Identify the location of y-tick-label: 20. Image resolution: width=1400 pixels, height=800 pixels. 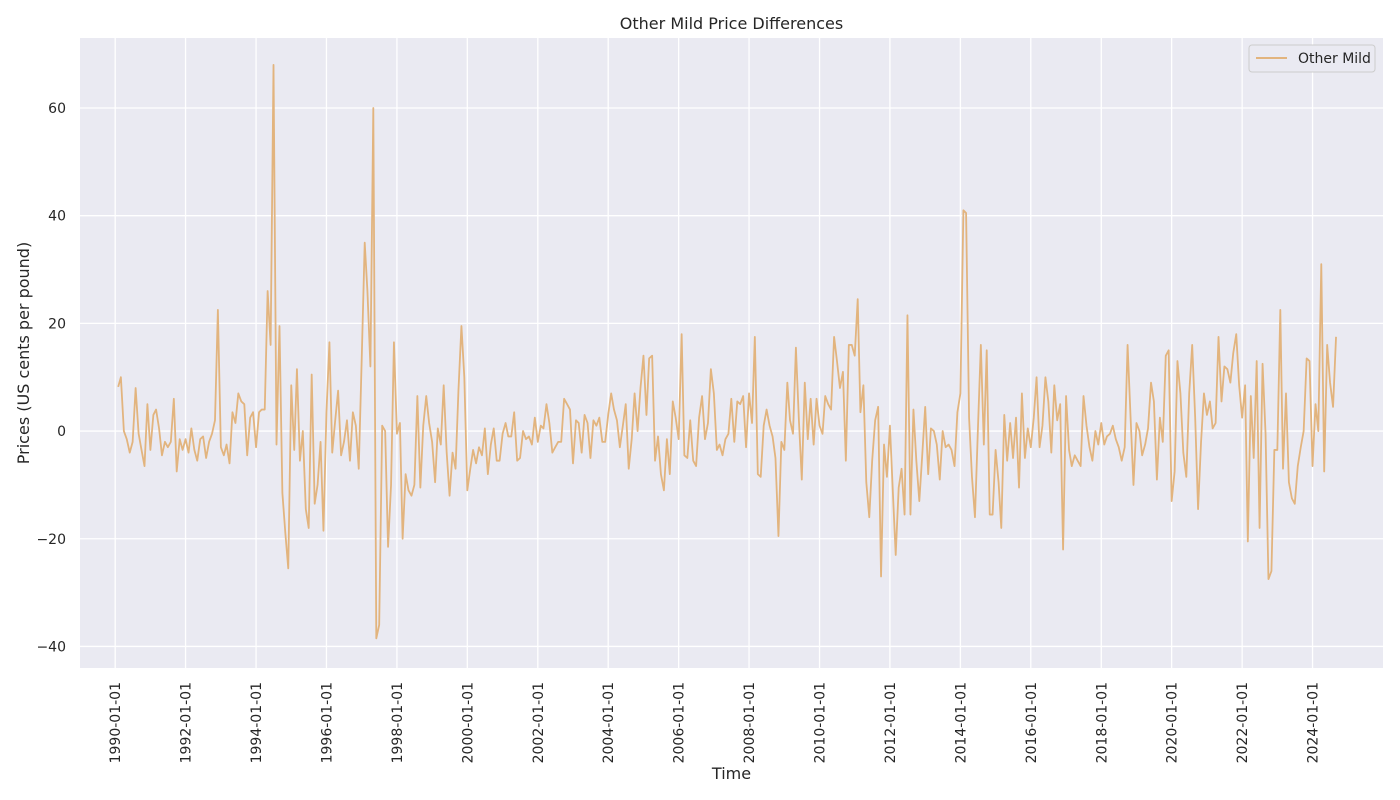
(57, 324).